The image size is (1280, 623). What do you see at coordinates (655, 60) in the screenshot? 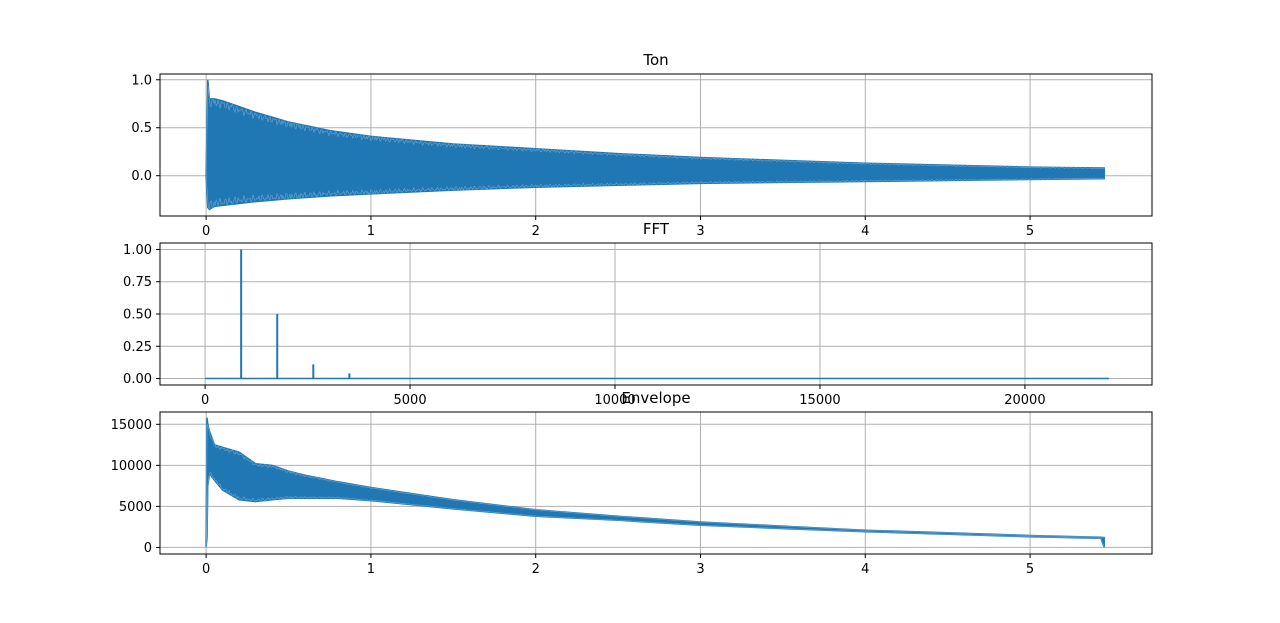
I see `panel-1-title: Ton` at bounding box center [655, 60].